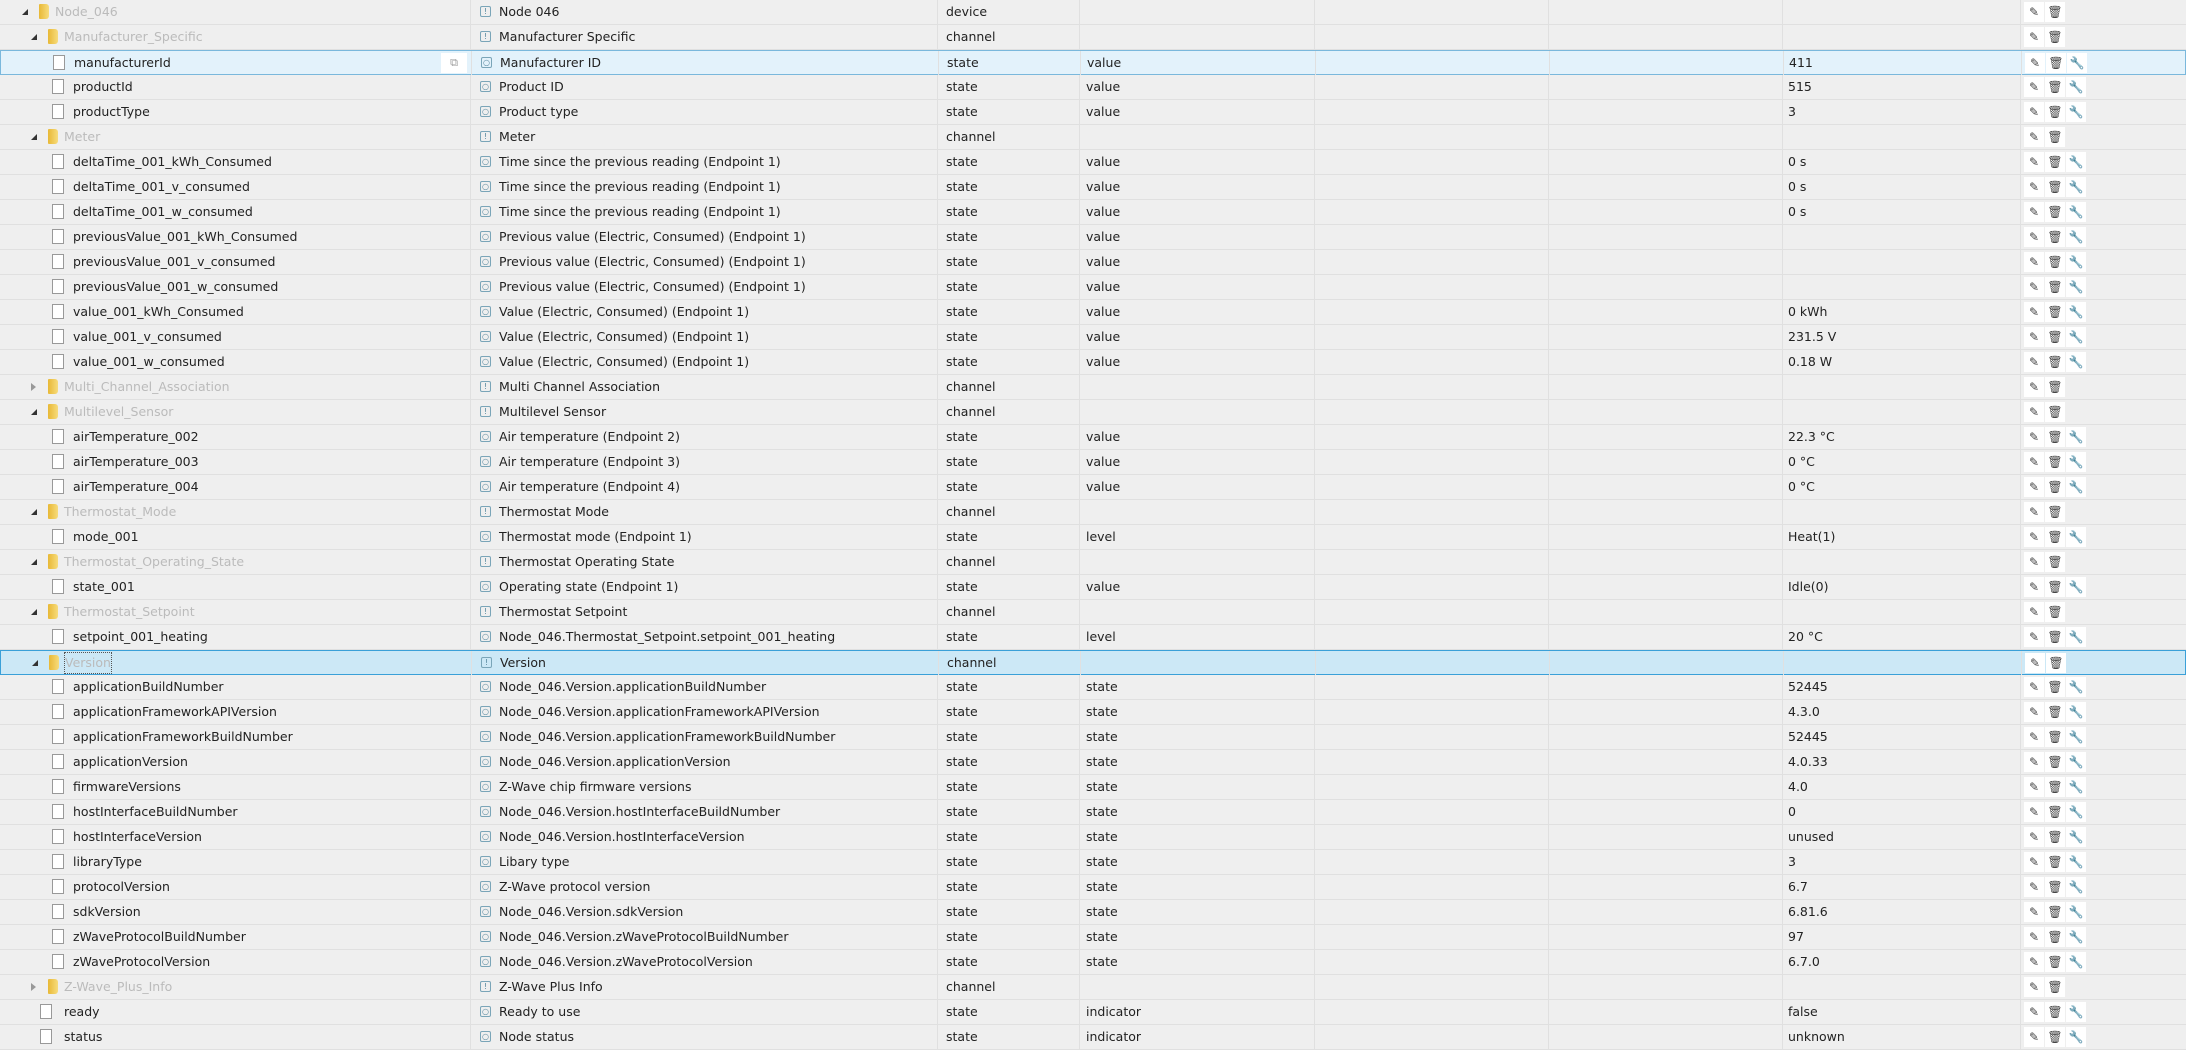  I want to click on id-cell: mode_001, so click(235, 537).